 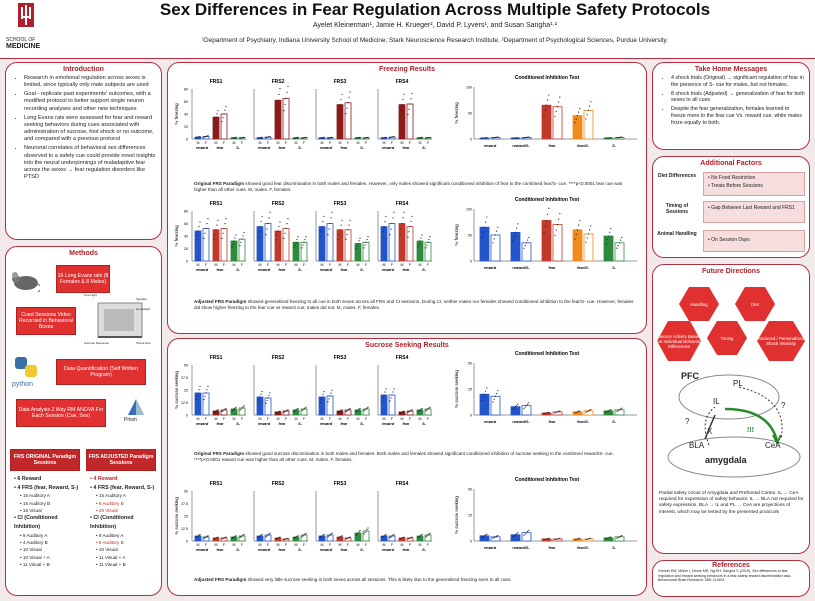 What do you see at coordinates (97, 343) in the screenshot?
I see `box-label-sucrose: Sucrose Dispenser` at bounding box center [97, 343].